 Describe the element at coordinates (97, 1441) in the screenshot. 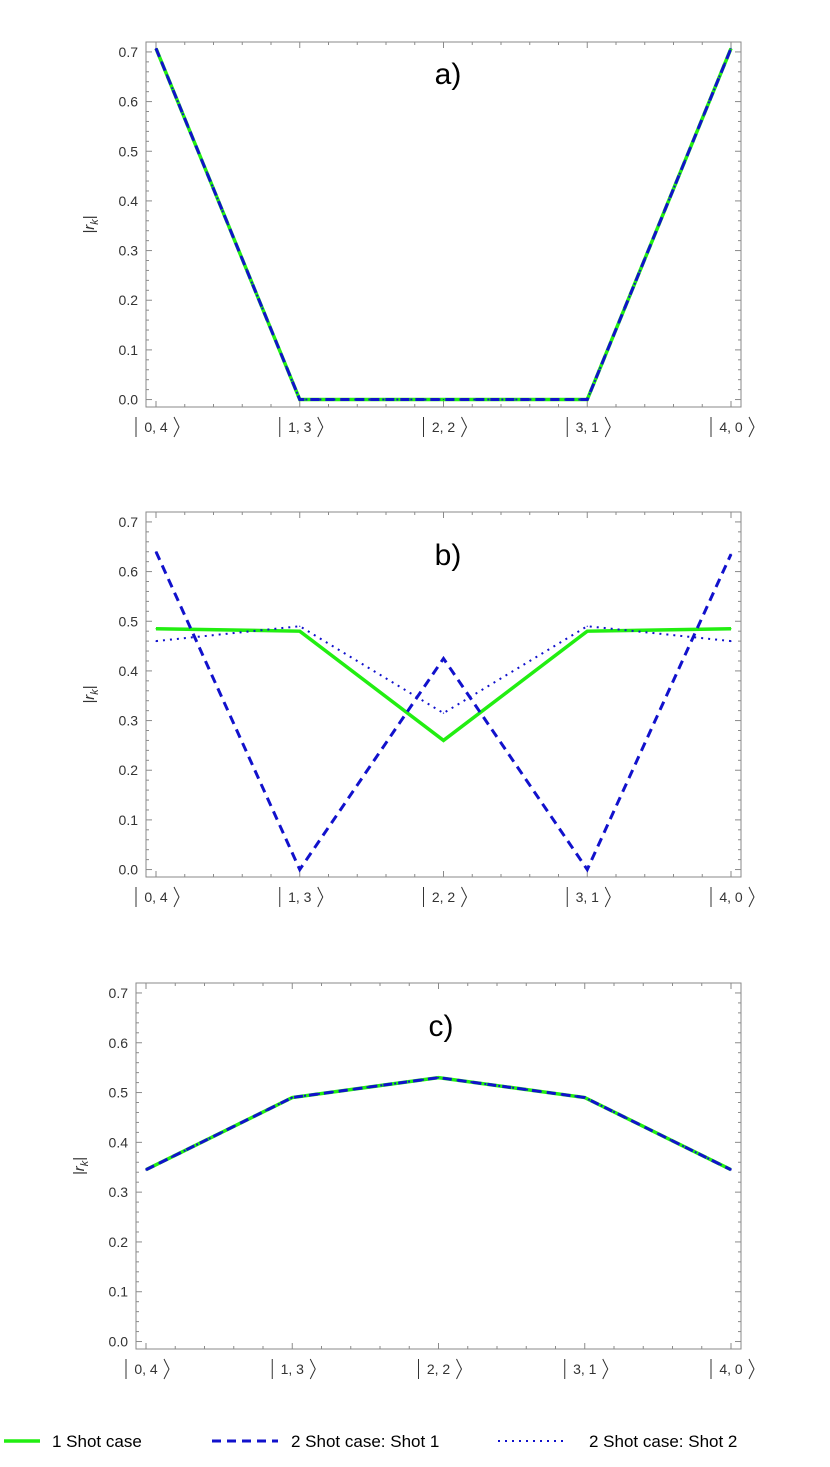

I see `legend-label-1-shot: 1 Shot case` at that location.